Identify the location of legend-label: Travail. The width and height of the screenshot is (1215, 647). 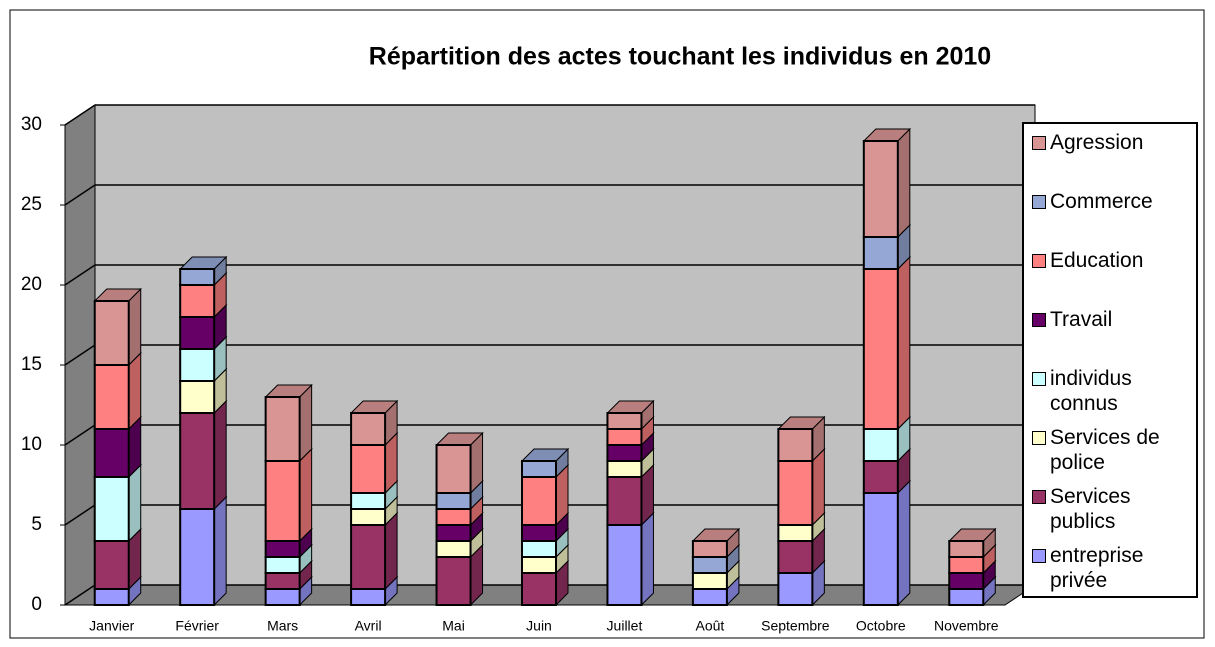
(1081, 319).